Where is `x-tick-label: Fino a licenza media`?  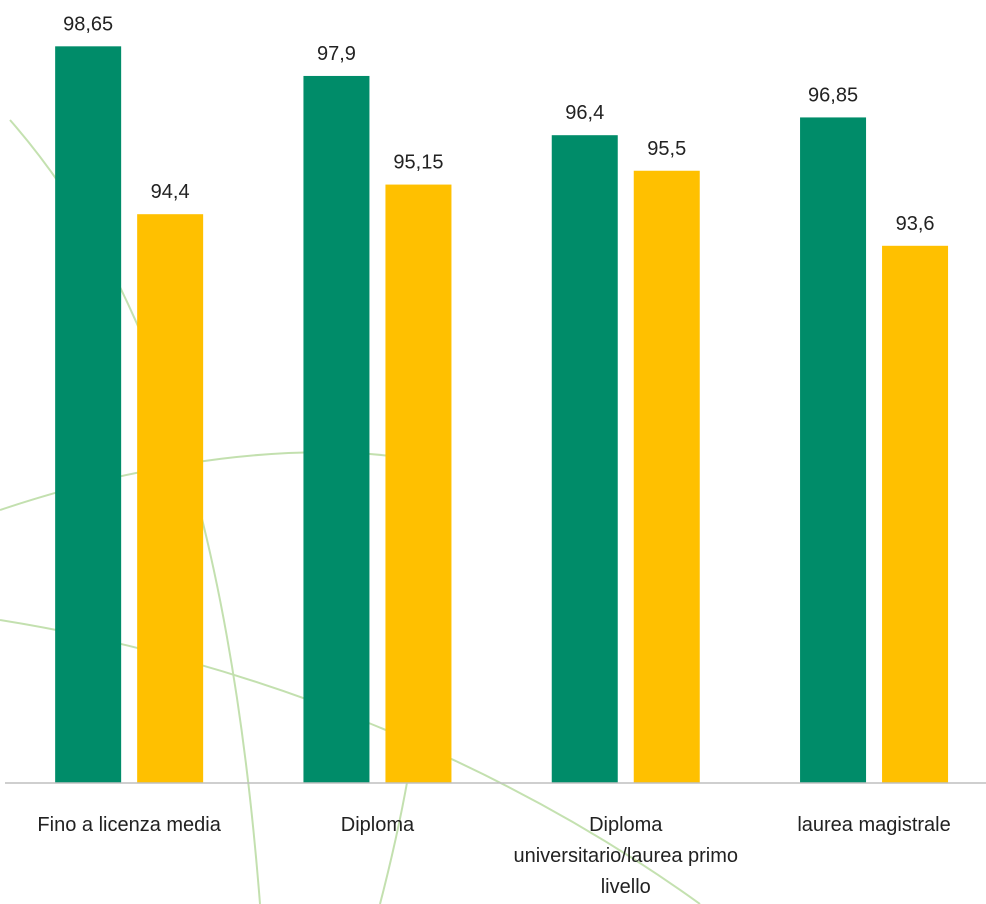
x-tick-label: Fino a licenza media is located at coordinates (129, 825).